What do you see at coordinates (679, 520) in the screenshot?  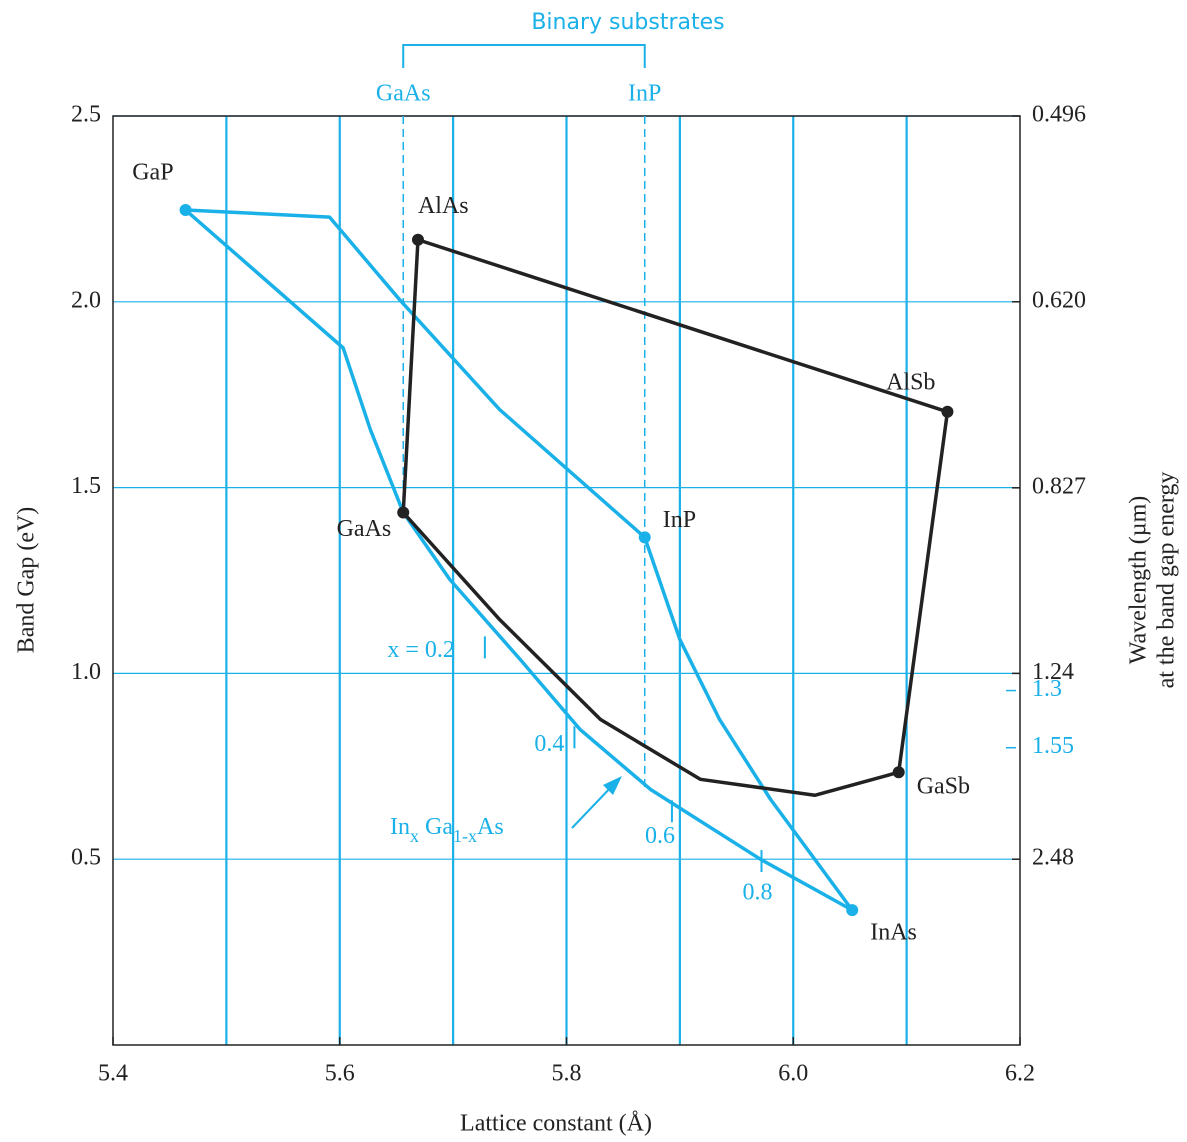 I see `compound-label: InP` at bounding box center [679, 520].